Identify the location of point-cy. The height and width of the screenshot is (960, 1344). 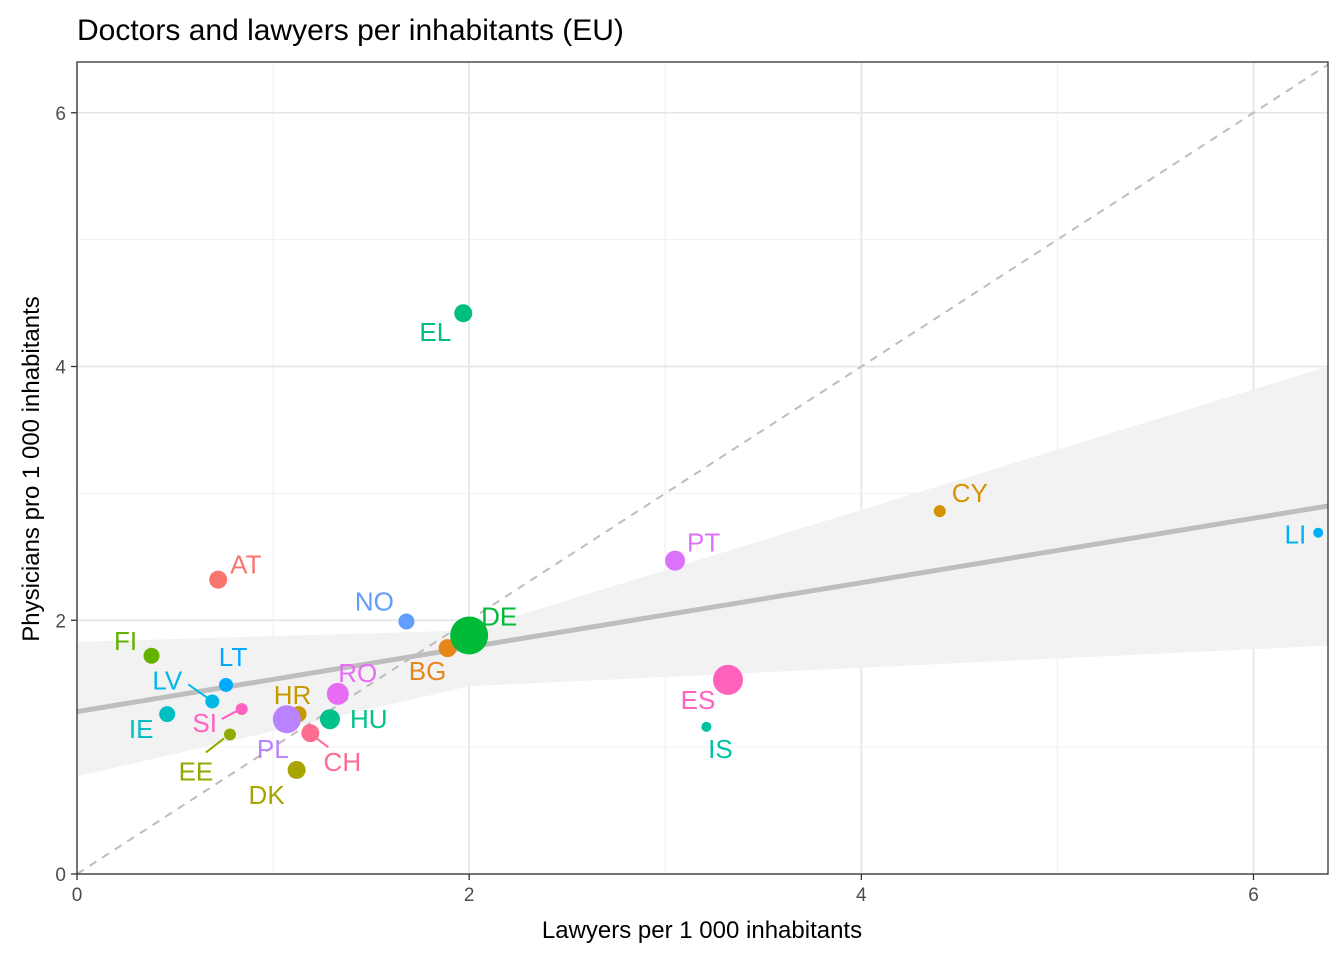
(939, 511).